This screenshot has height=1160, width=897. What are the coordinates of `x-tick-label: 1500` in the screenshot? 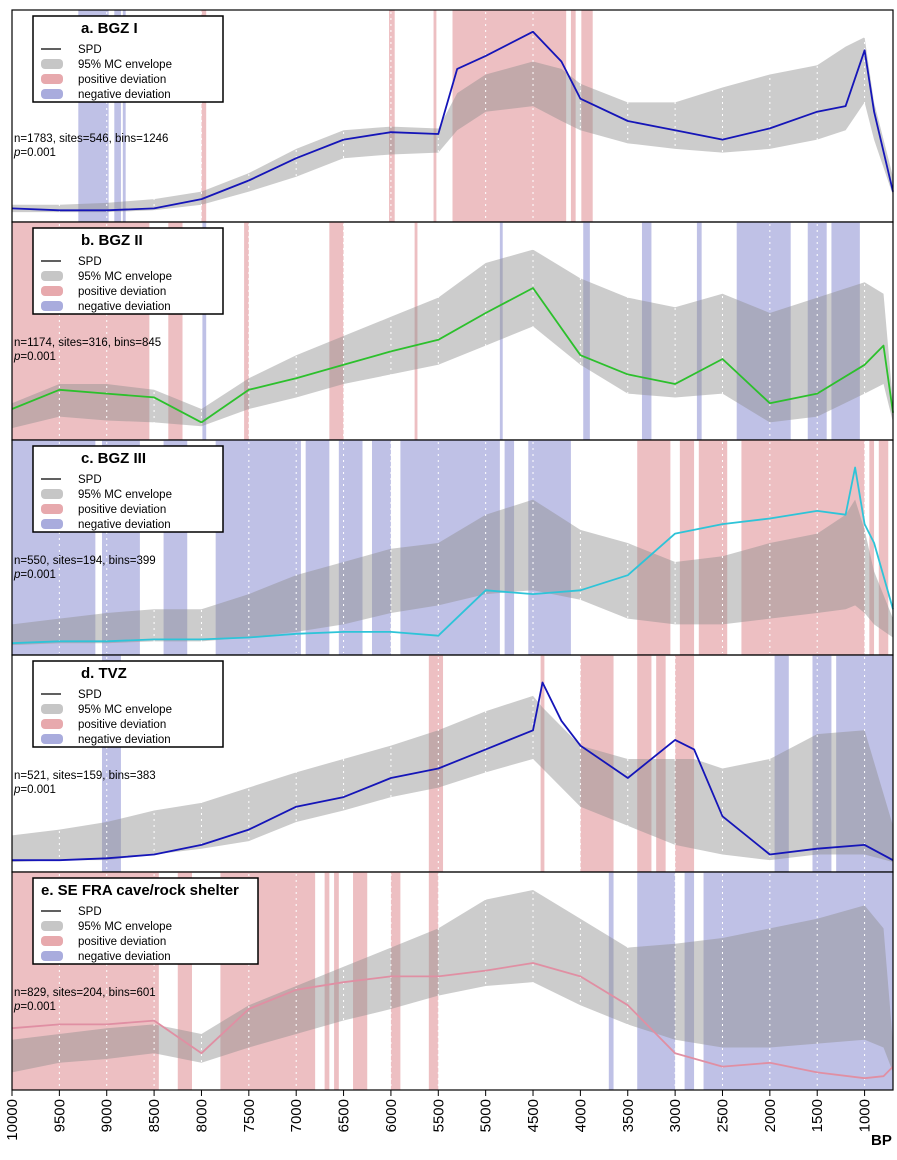 It's located at (817, 1115).